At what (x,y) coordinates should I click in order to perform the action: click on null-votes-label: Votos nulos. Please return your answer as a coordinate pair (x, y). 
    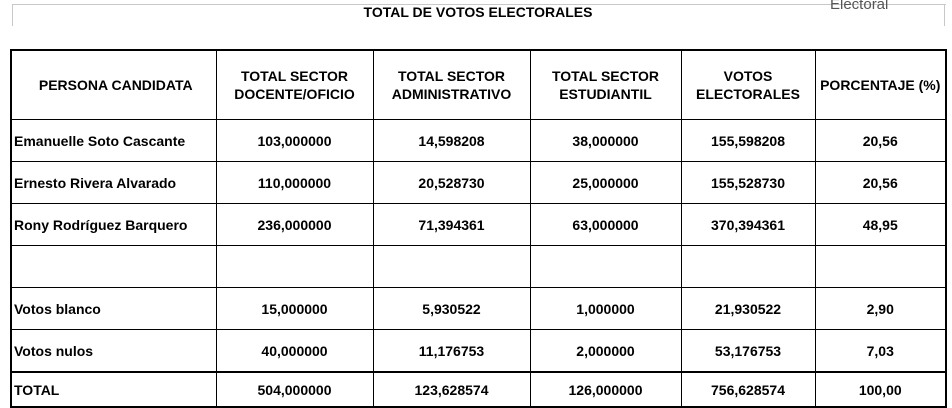
    Looking at the image, I should click on (113, 351).